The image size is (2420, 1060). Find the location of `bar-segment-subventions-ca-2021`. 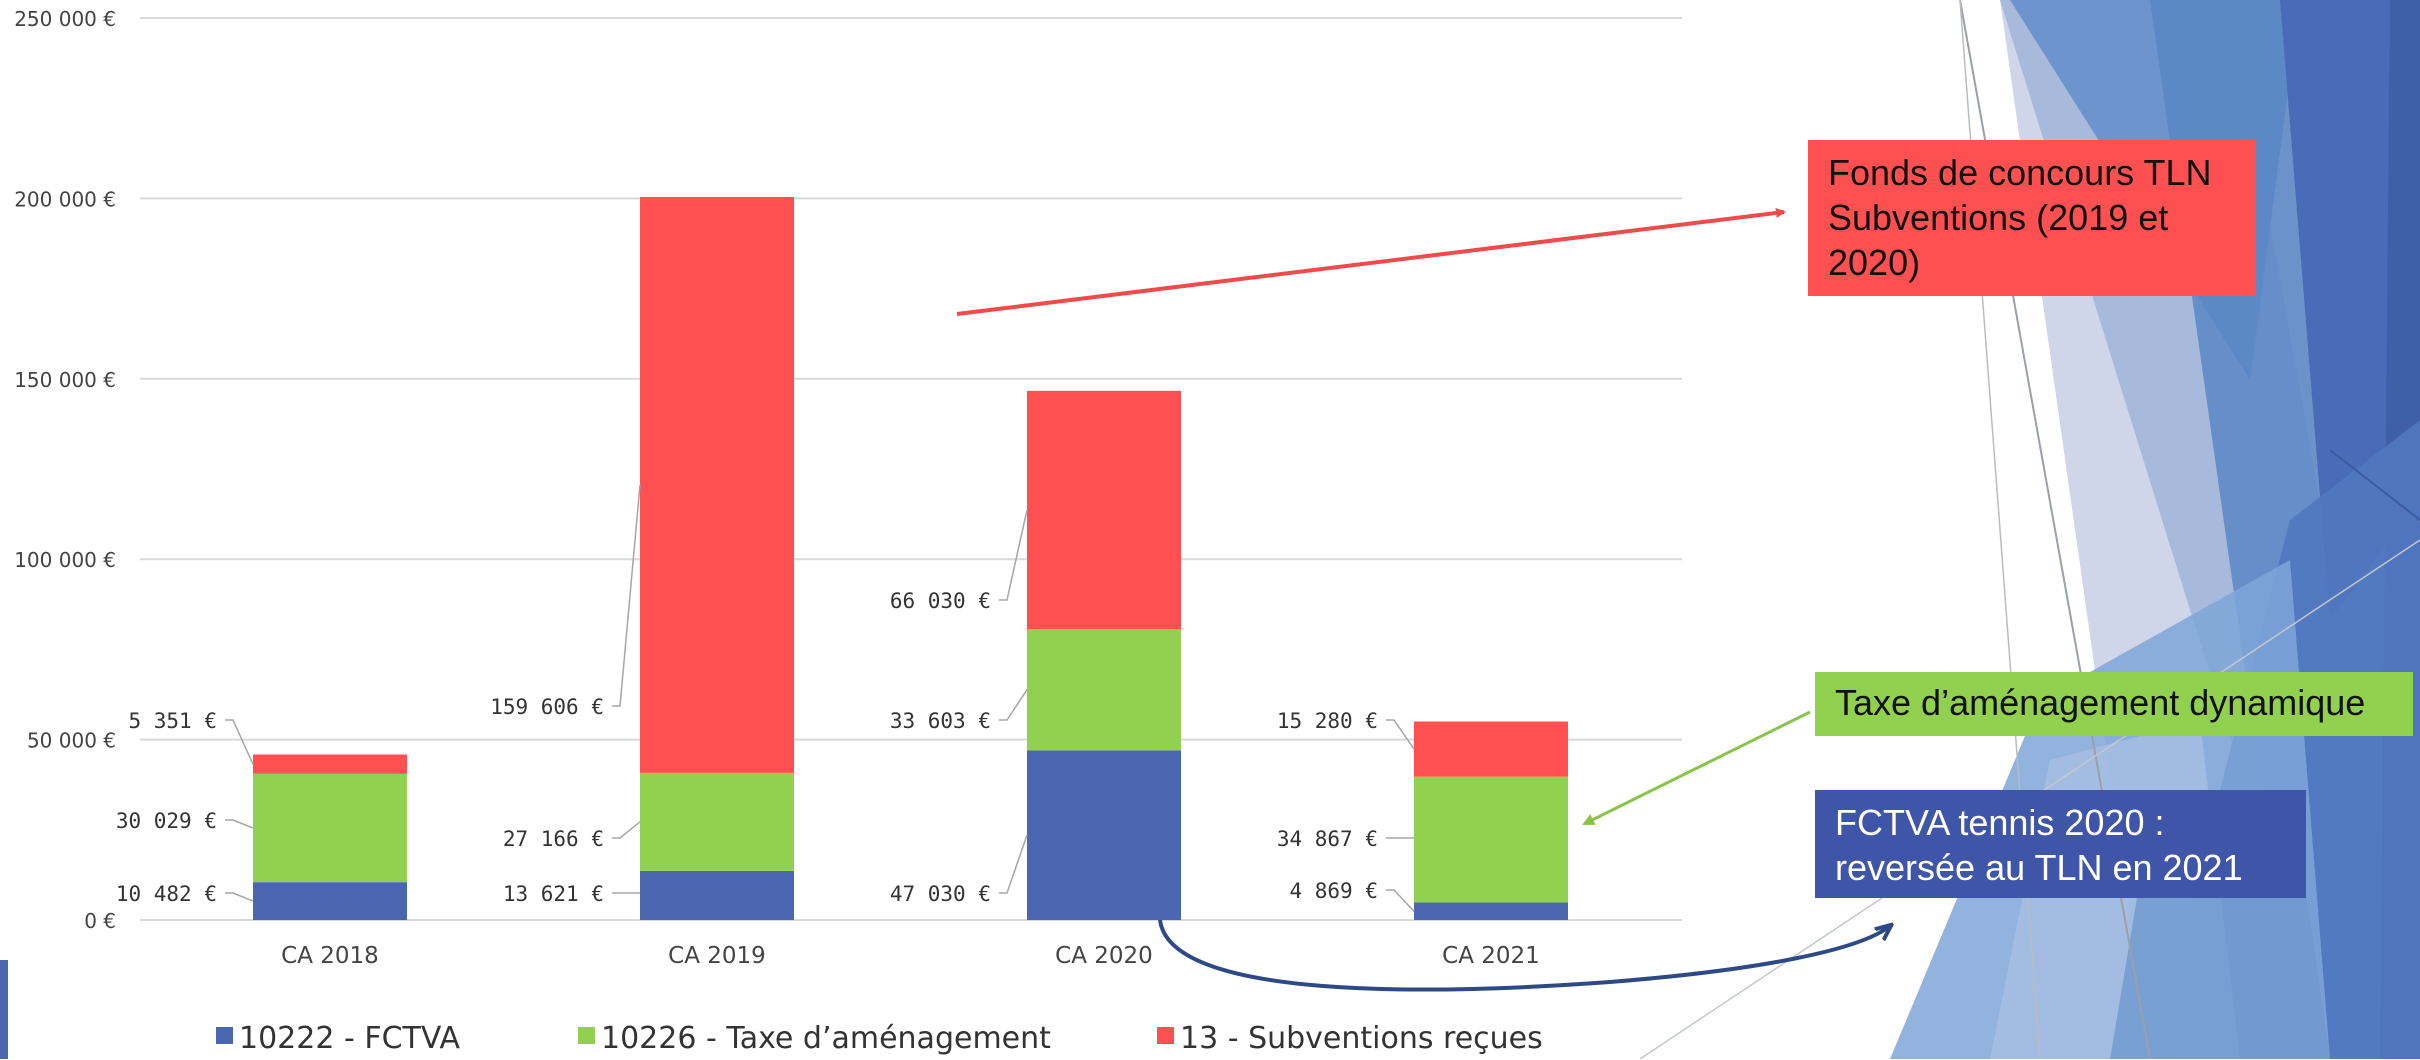

bar-segment-subventions-ca-2021 is located at coordinates (1491, 749).